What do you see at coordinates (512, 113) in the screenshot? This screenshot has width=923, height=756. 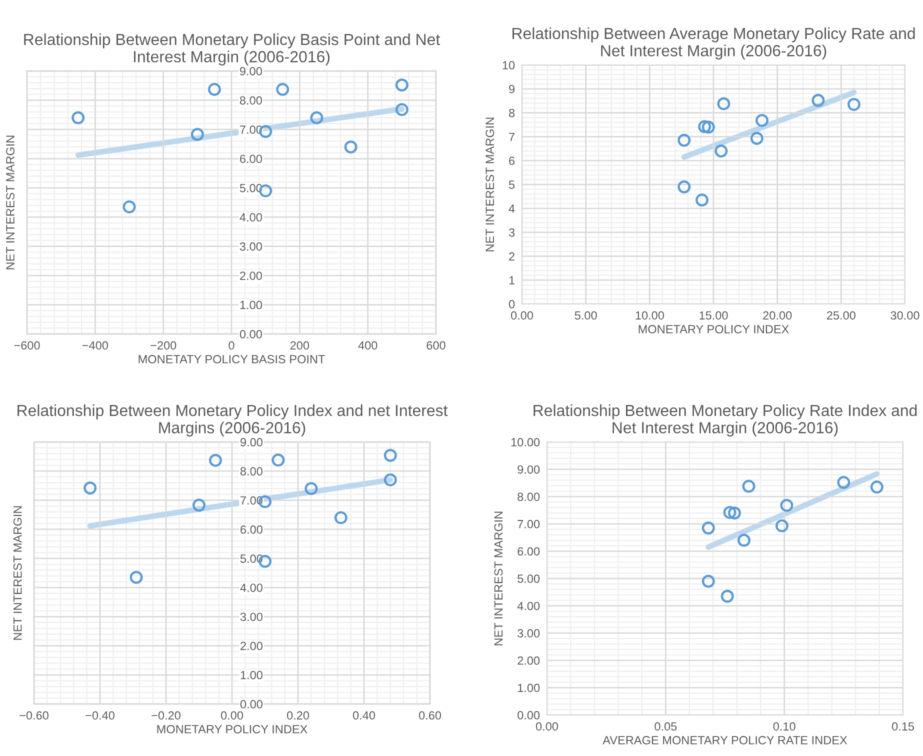 I see `y-tick-label: 8` at bounding box center [512, 113].